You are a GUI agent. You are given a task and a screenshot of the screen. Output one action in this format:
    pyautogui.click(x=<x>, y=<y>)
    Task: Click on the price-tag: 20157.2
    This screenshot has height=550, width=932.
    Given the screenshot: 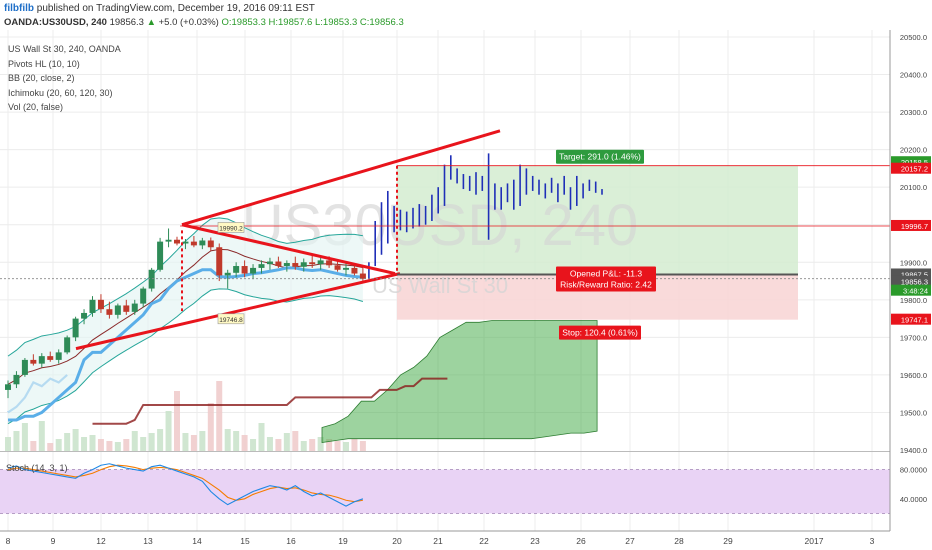 What is the action you would take?
    pyautogui.click(x=914, y=169)
    